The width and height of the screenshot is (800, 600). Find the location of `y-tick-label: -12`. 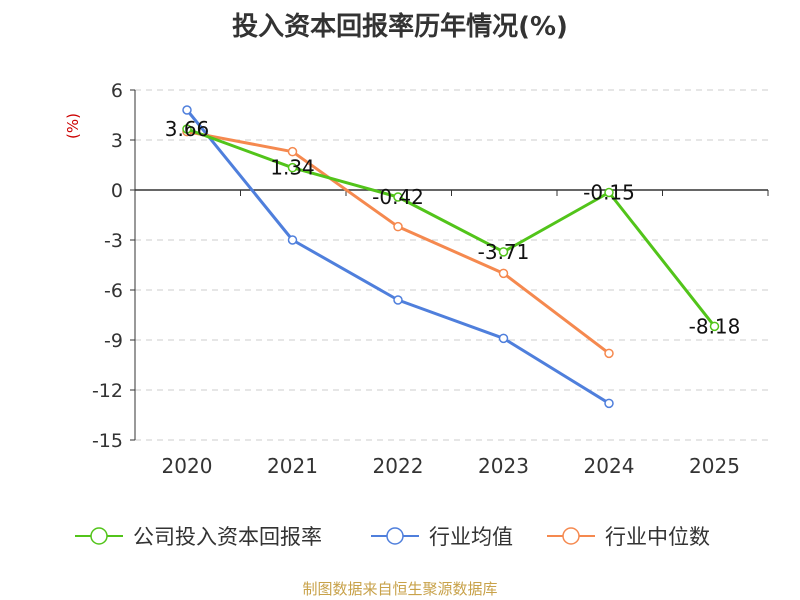

y-tick-label: -12 is located at coordinates (107, 391).